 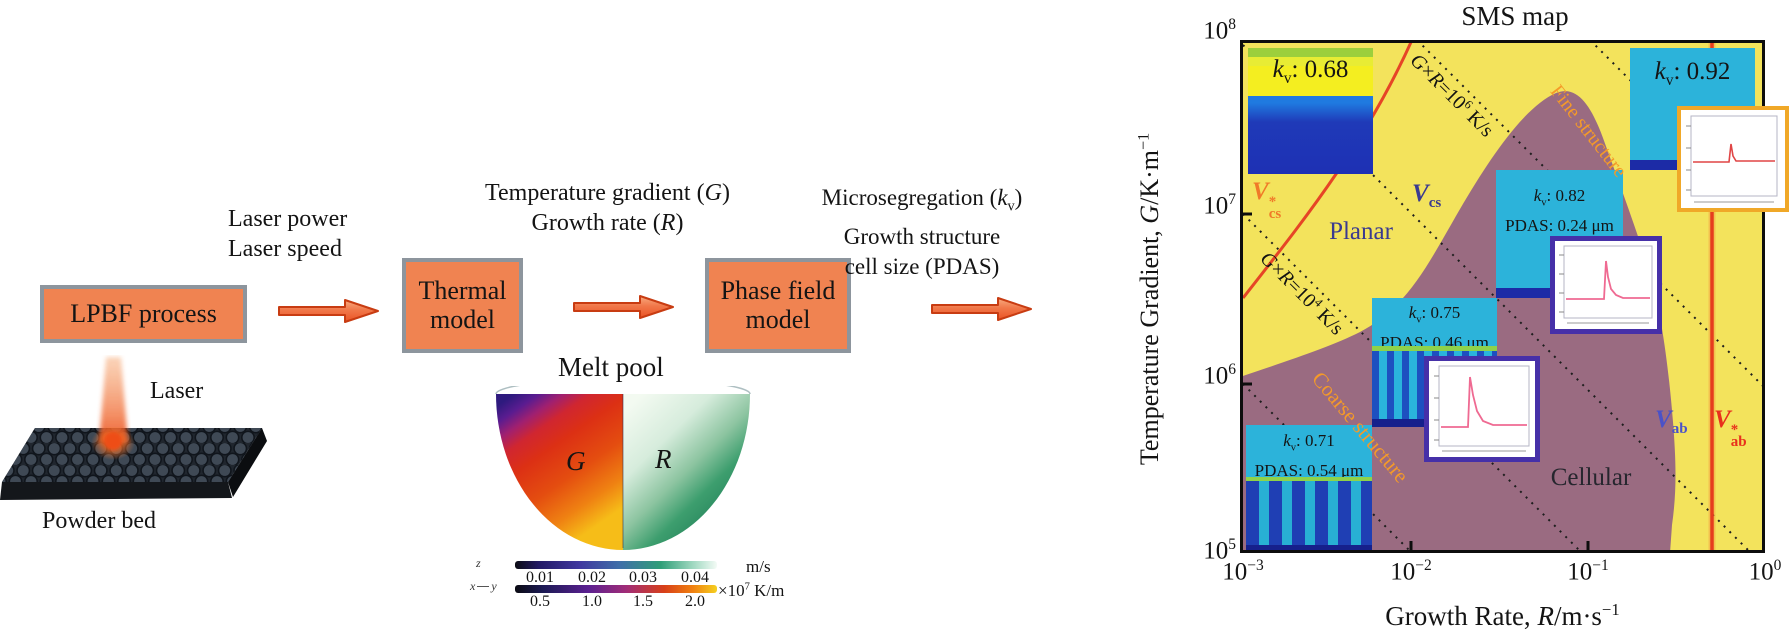 What do you see at coordinates (778, 290) in the screenshot?
I see `phase-field-label-1: Phase field` at bounding box center [778, 290].